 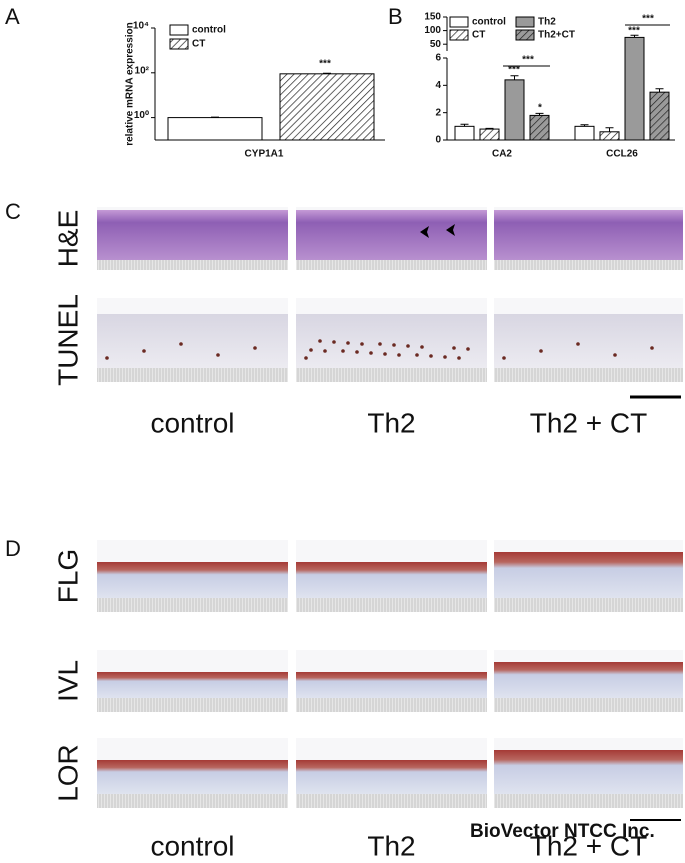 I want to click on watermark: BioVector NTCC Inc., so click(x=562, y=831).